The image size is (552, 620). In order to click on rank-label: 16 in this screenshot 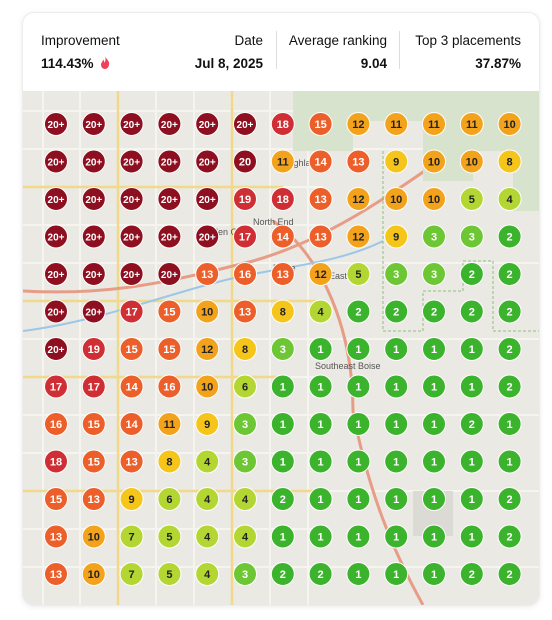, I will do `click(245, 275)`.